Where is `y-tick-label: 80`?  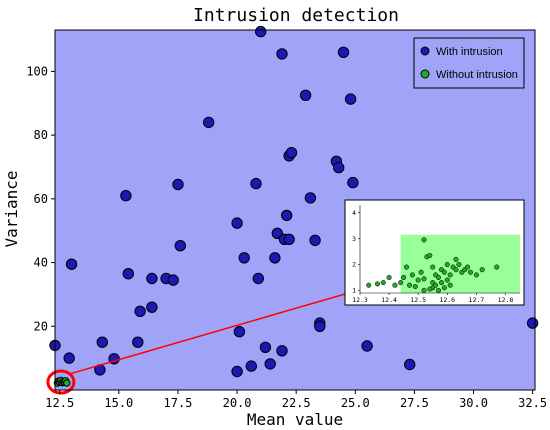
y-tick-label: 80 is located at coordinates (41, 135).